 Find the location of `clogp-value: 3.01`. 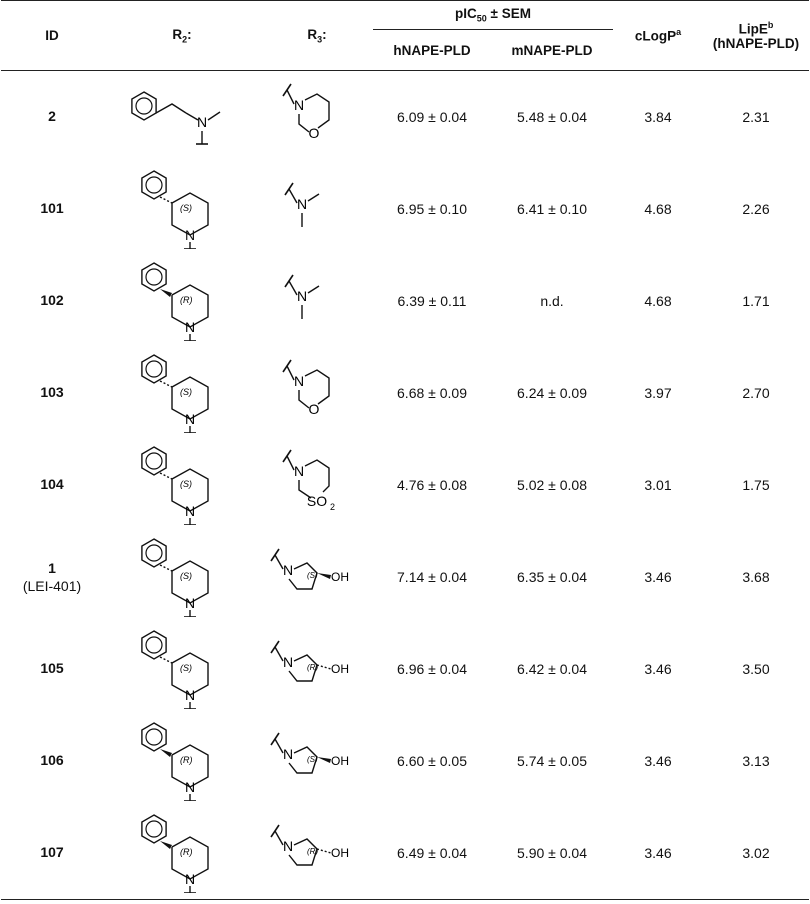

clogp-value: 3.01 is located at coordinates (658, 485).